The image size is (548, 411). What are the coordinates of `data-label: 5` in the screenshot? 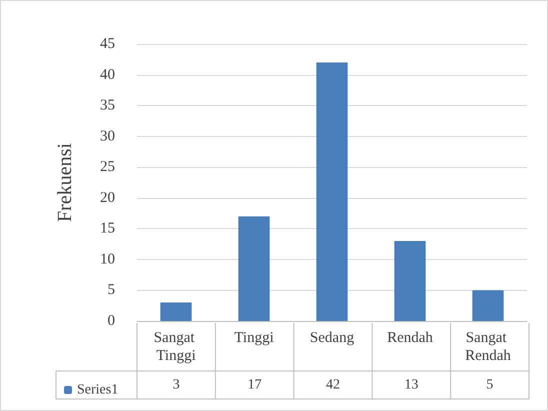 It's located at (490, 385).